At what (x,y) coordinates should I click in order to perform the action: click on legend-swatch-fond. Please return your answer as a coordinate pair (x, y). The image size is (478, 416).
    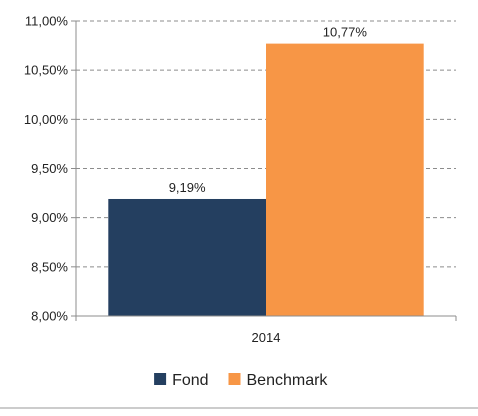
    Looking at the image, I should click on (160, 379).